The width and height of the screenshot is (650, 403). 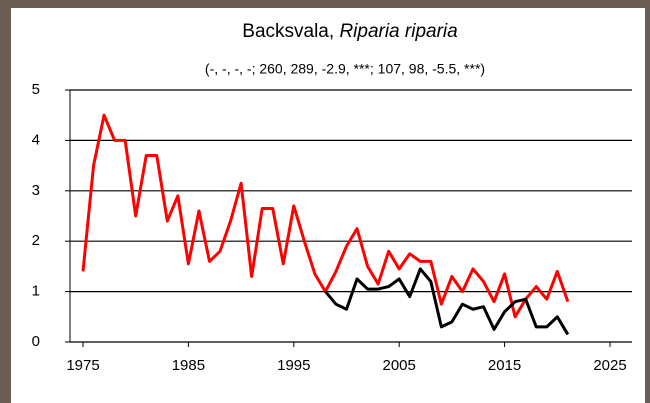 I want to click on x-tick-label: 1975, so click(x=82, y=365).